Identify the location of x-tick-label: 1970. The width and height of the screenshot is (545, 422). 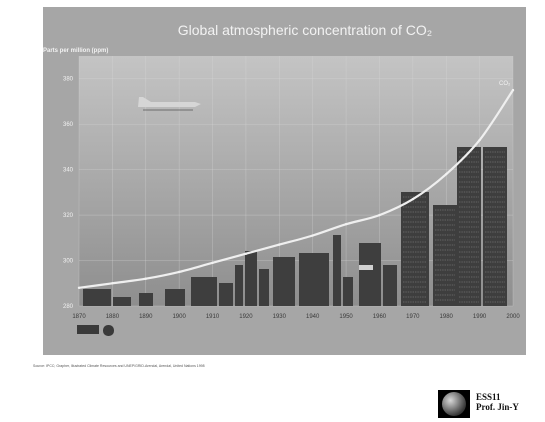
(413, 317).